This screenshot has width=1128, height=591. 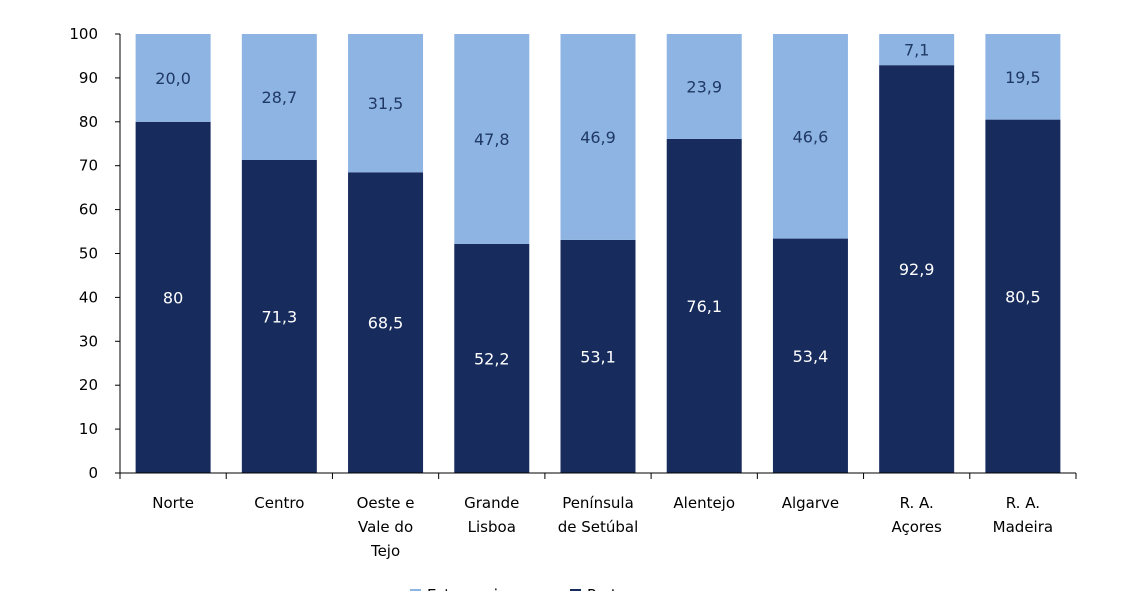 I want to click on x-category-label-line: Açores, so click(x=917, y=527).